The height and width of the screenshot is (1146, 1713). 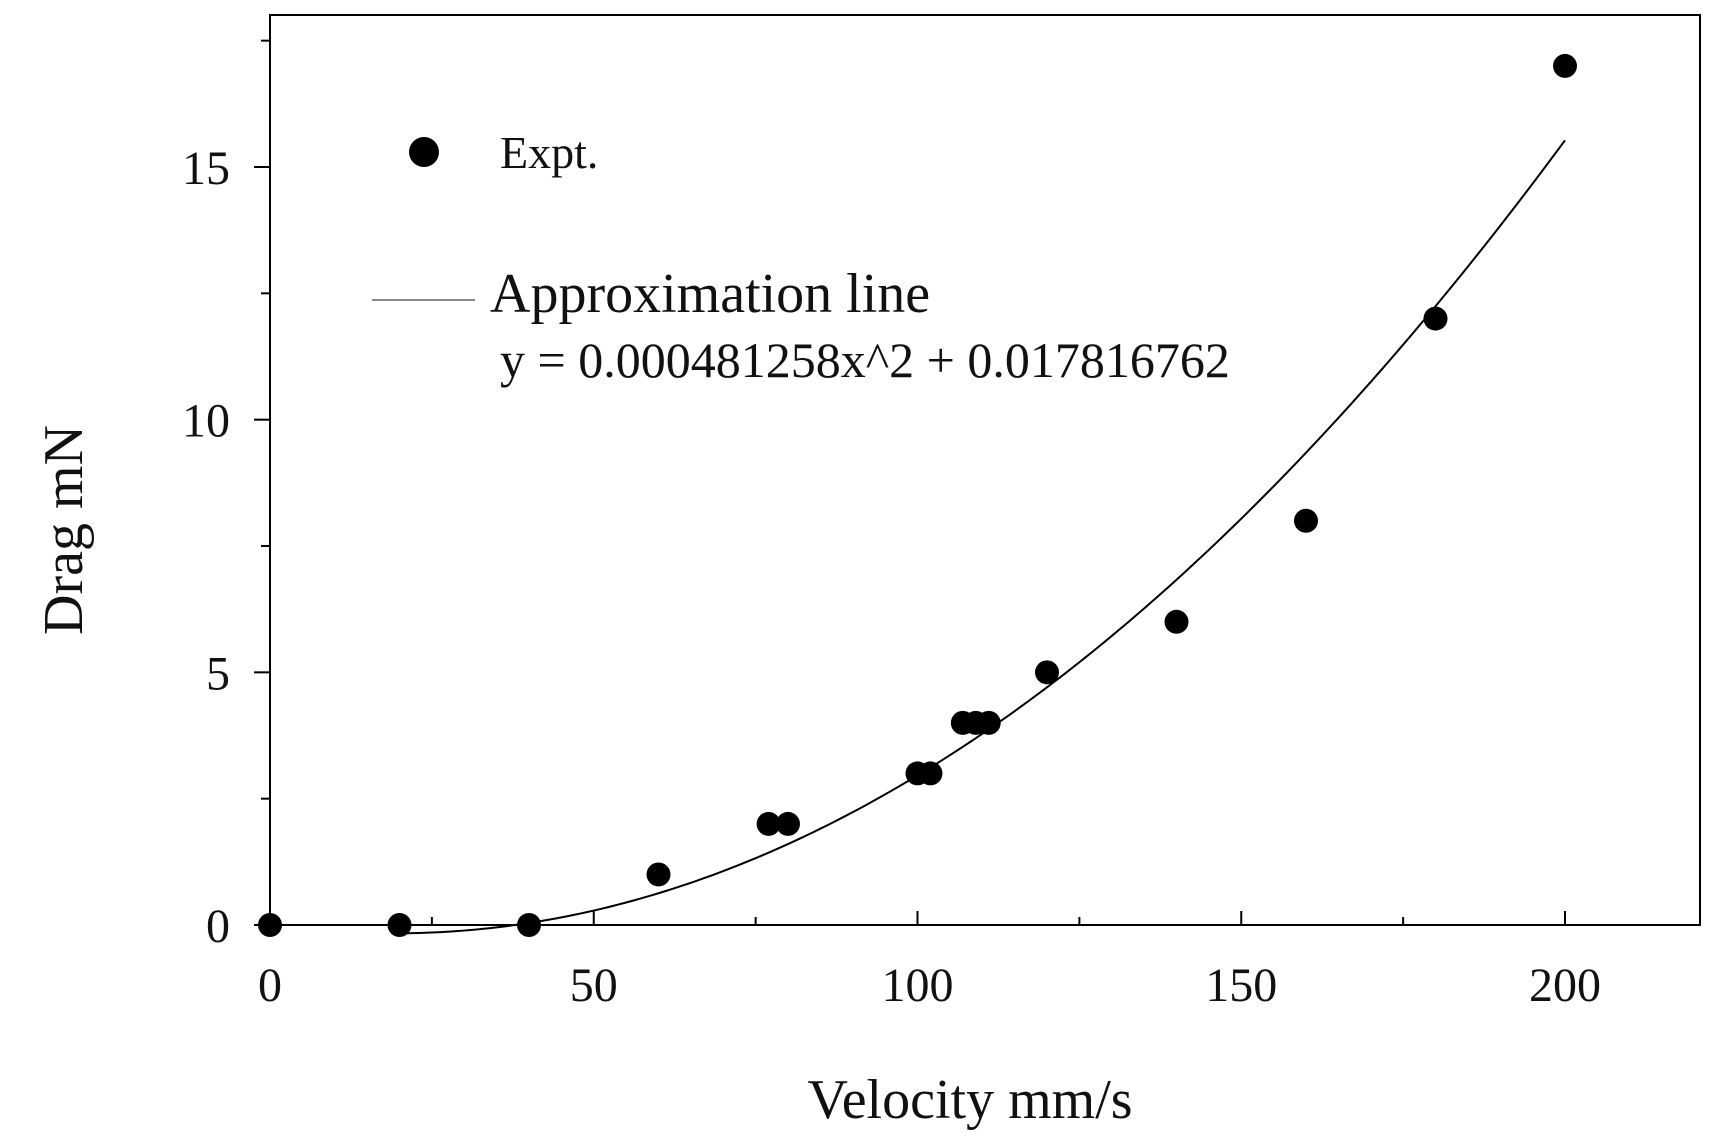 I want to click on x-axis-title: Velocity mm/s, so click(x=969, y=1100).